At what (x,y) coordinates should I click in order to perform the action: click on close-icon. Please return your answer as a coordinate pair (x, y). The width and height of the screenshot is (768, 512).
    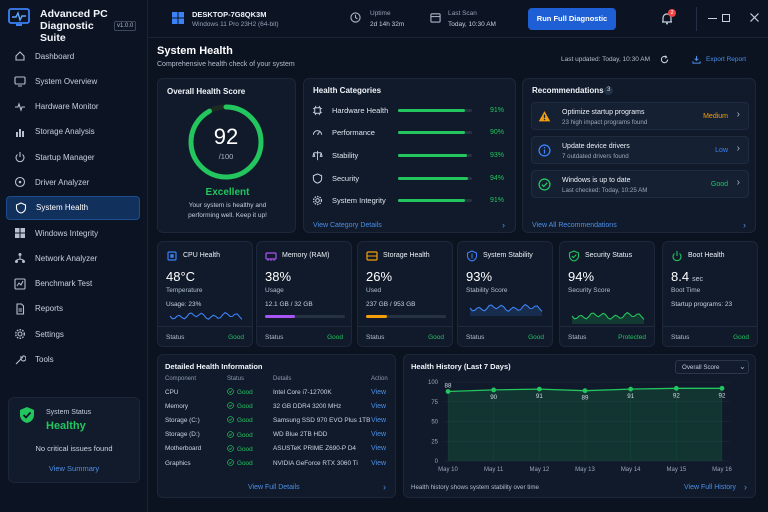
    Looking at the image, I should click on (754, 17).